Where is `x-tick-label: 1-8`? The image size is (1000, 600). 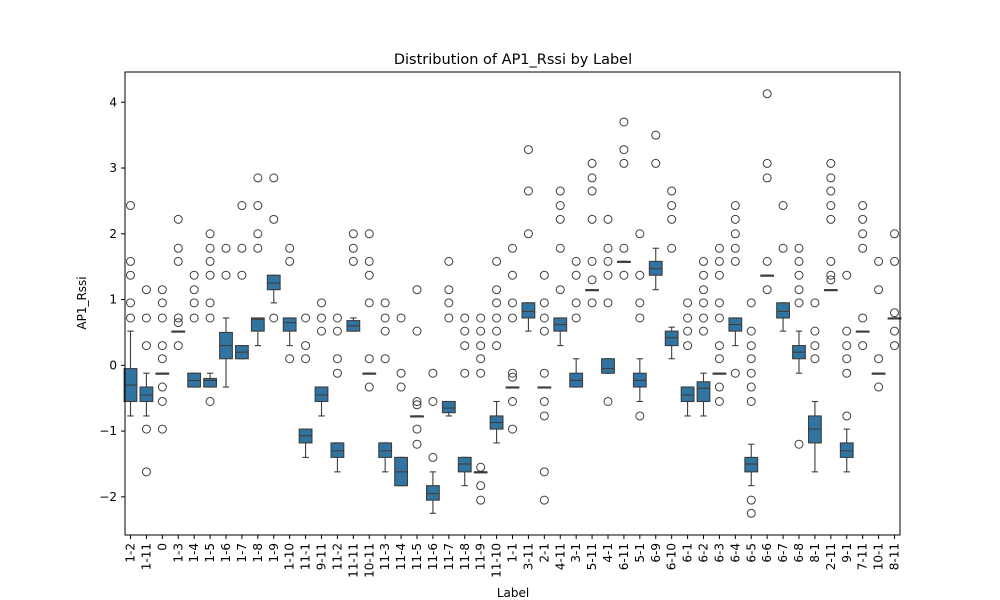
x-tick-label: 1-8 is located at coordinates (258, 553).